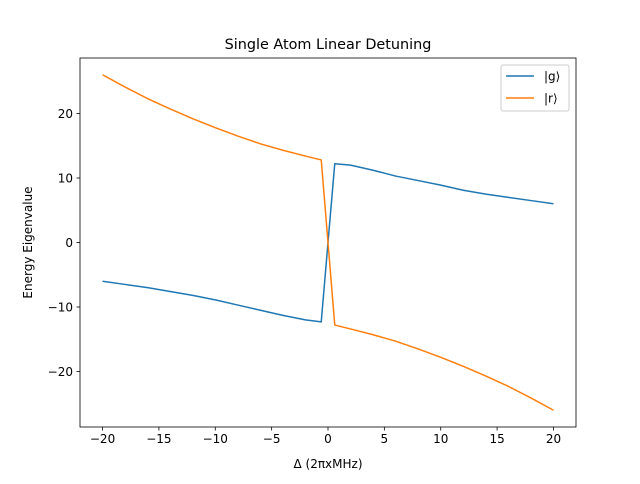 The image size is (640, 484). Describe the element at coordinates (65, 114) in the screenshot. I see `y-tick-label: 20` at that location.